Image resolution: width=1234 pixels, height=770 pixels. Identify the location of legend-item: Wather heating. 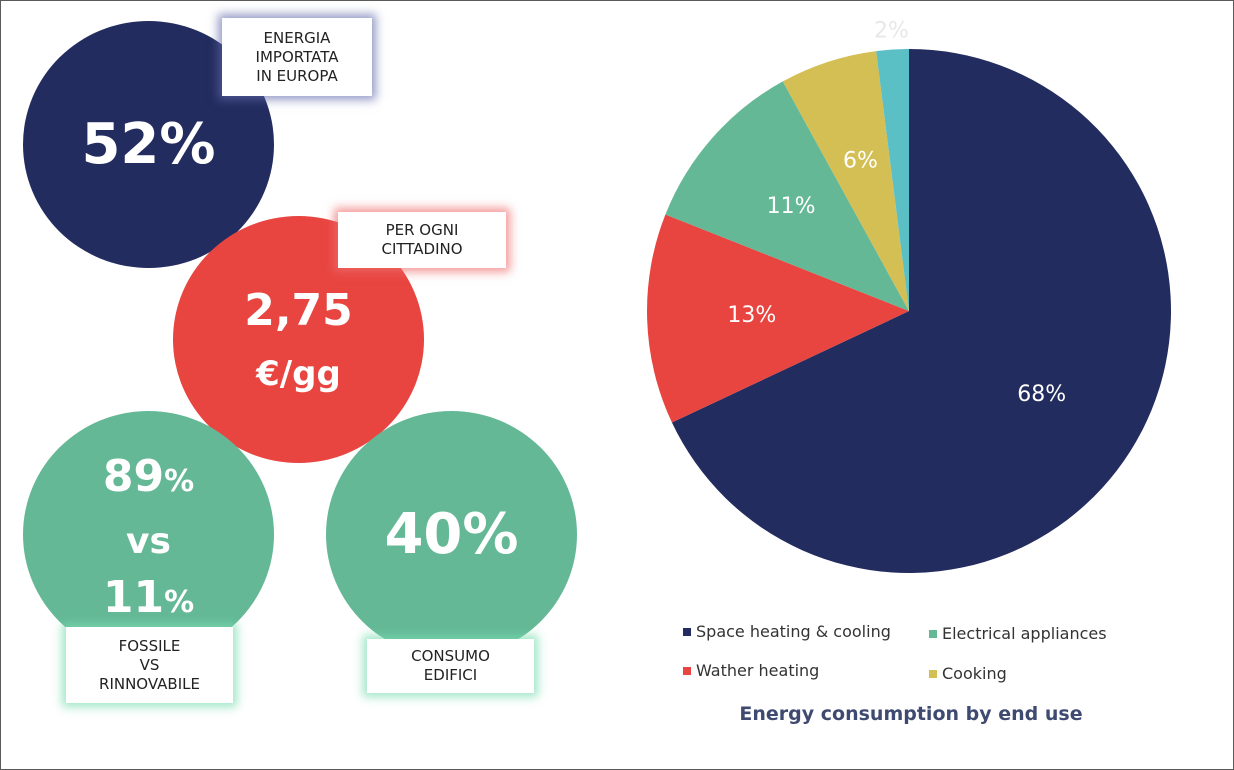
(751, 670).